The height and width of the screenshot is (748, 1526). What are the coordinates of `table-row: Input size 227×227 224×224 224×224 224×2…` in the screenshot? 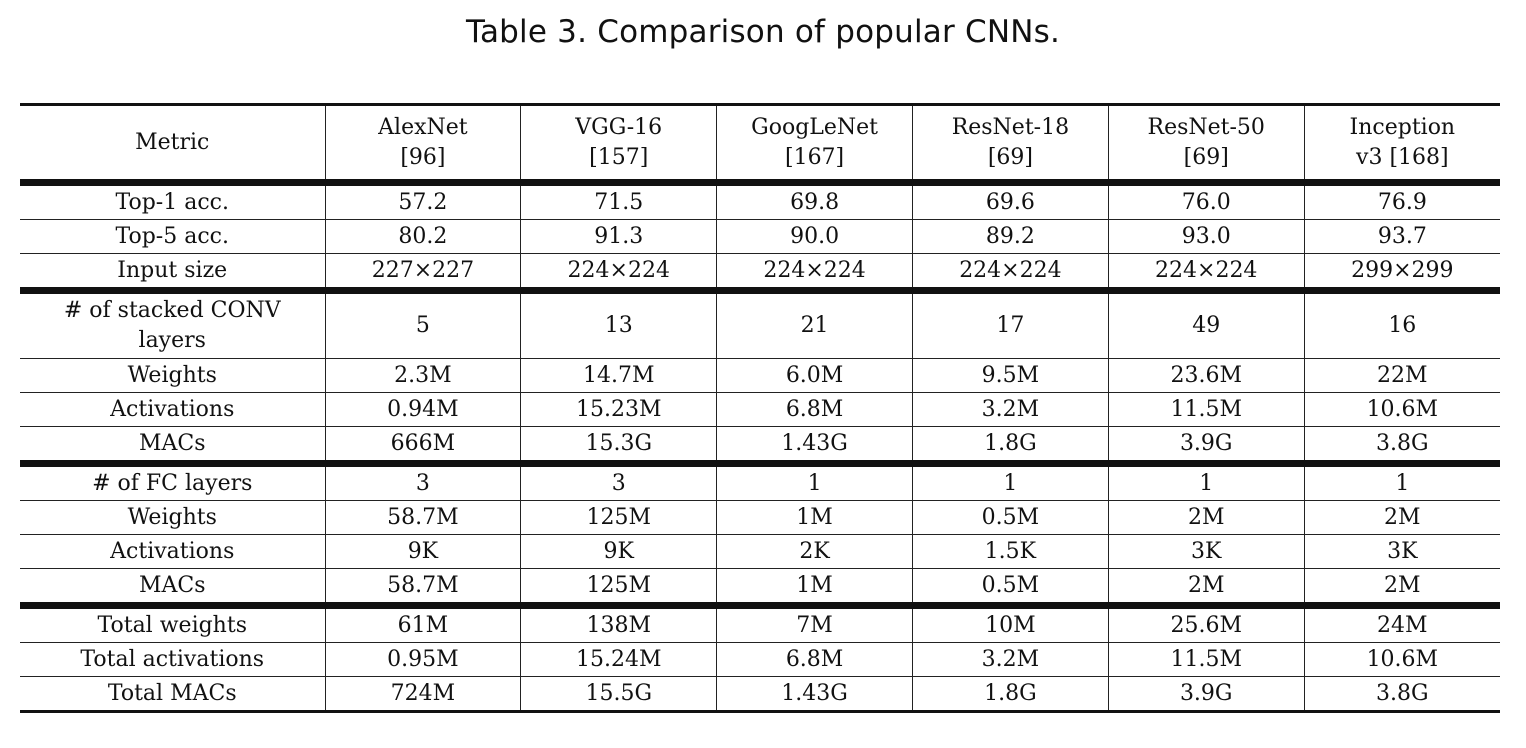 It's located at (760, 273).